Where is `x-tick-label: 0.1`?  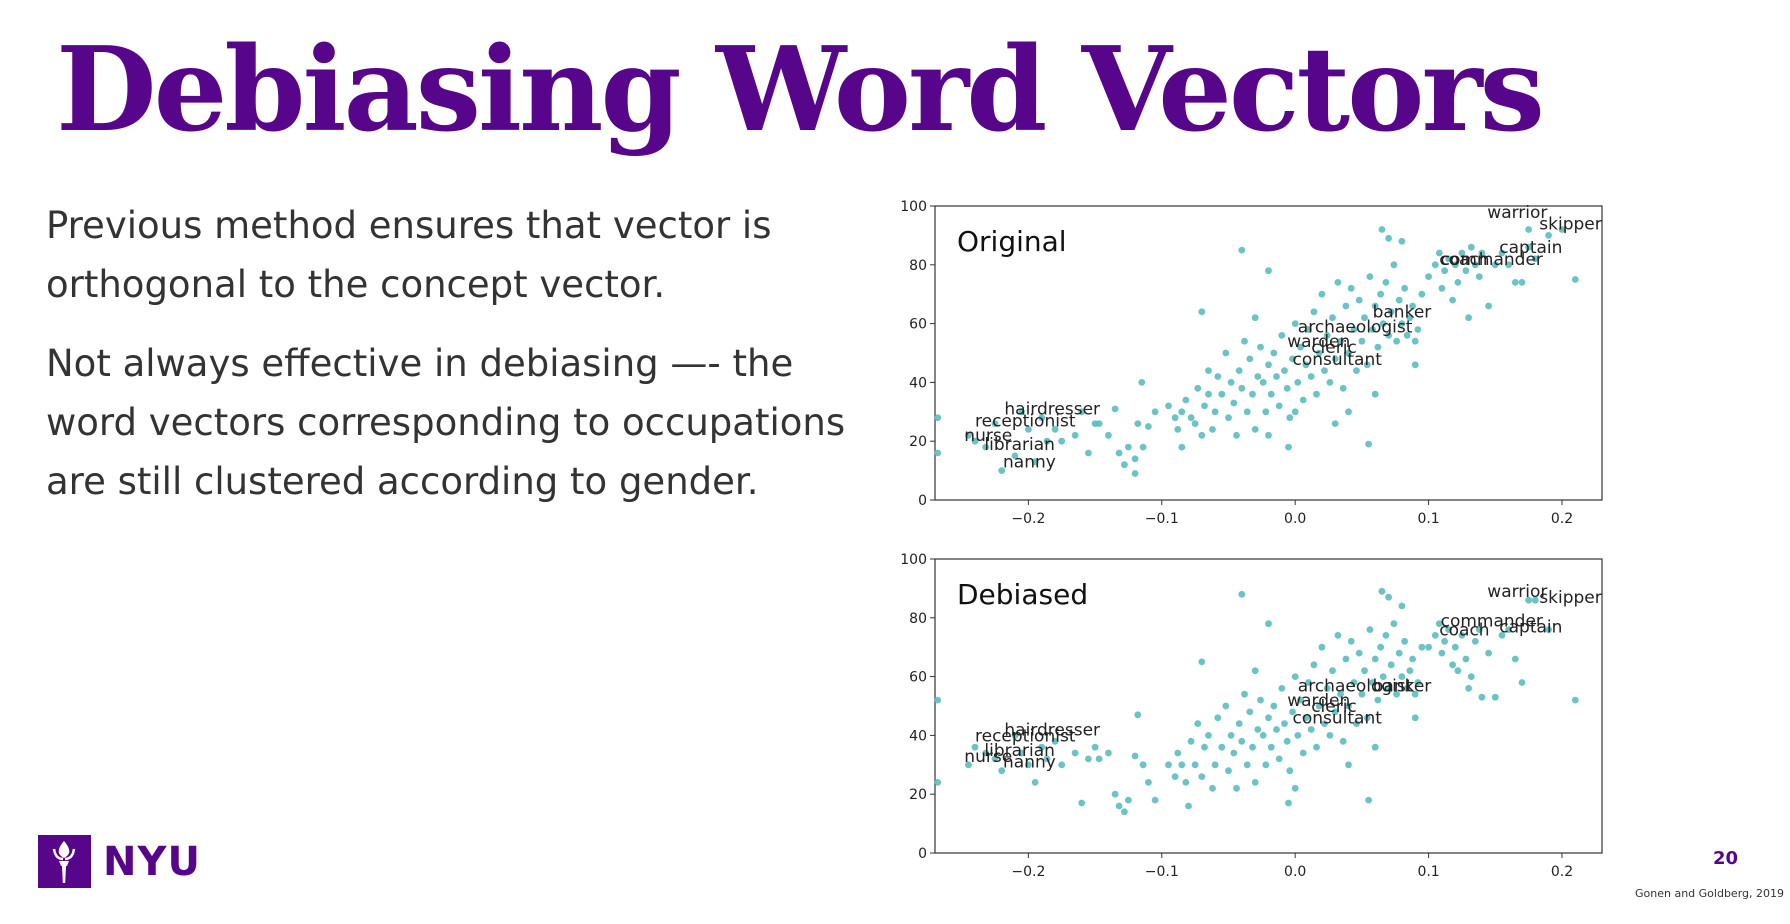
x-tick-label: 0.1 is located at coordinates (1428, 872).